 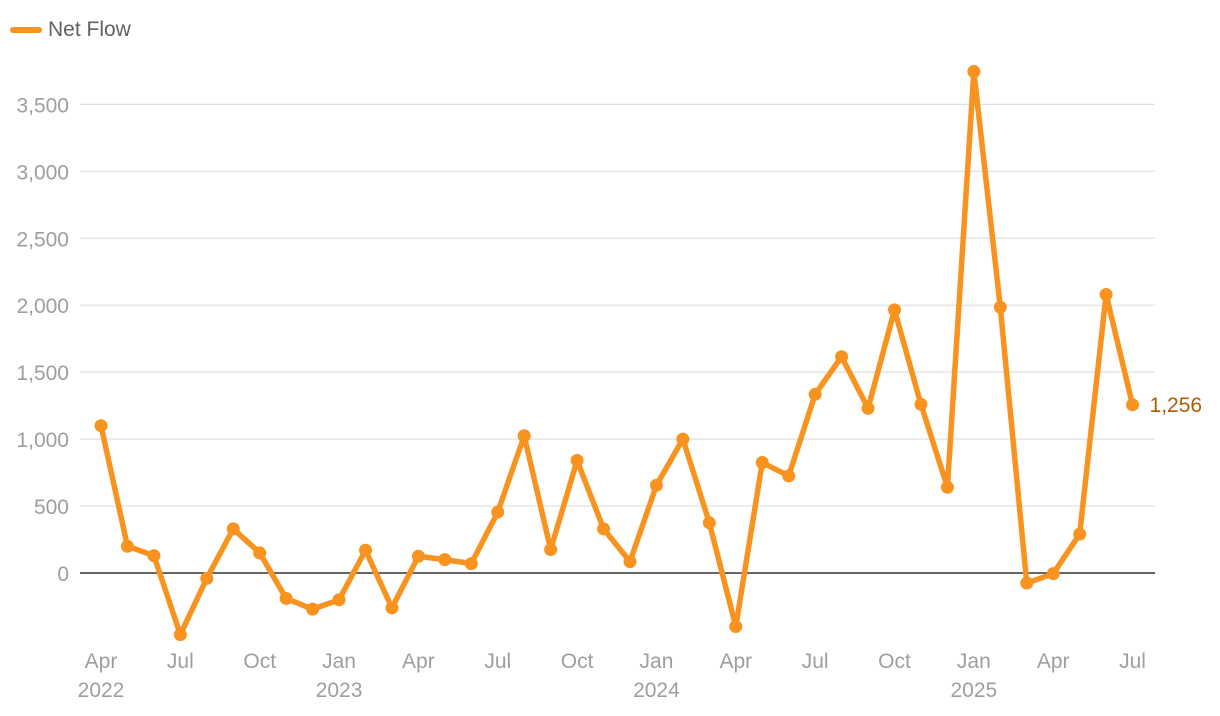 I want to click on y-tick-label: 0, so click(x=63, y=574).